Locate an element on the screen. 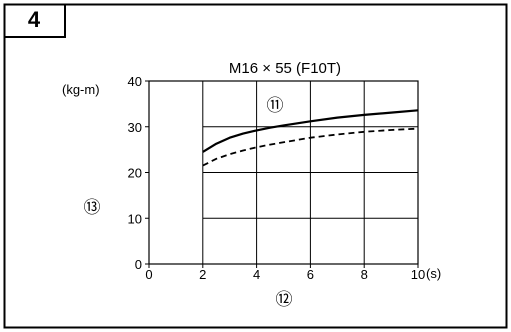 Image resolution: width=511 pixels, height=332 pixels. chart-title: M16 × 55 (F10T) is located at coordinates (285, 68).